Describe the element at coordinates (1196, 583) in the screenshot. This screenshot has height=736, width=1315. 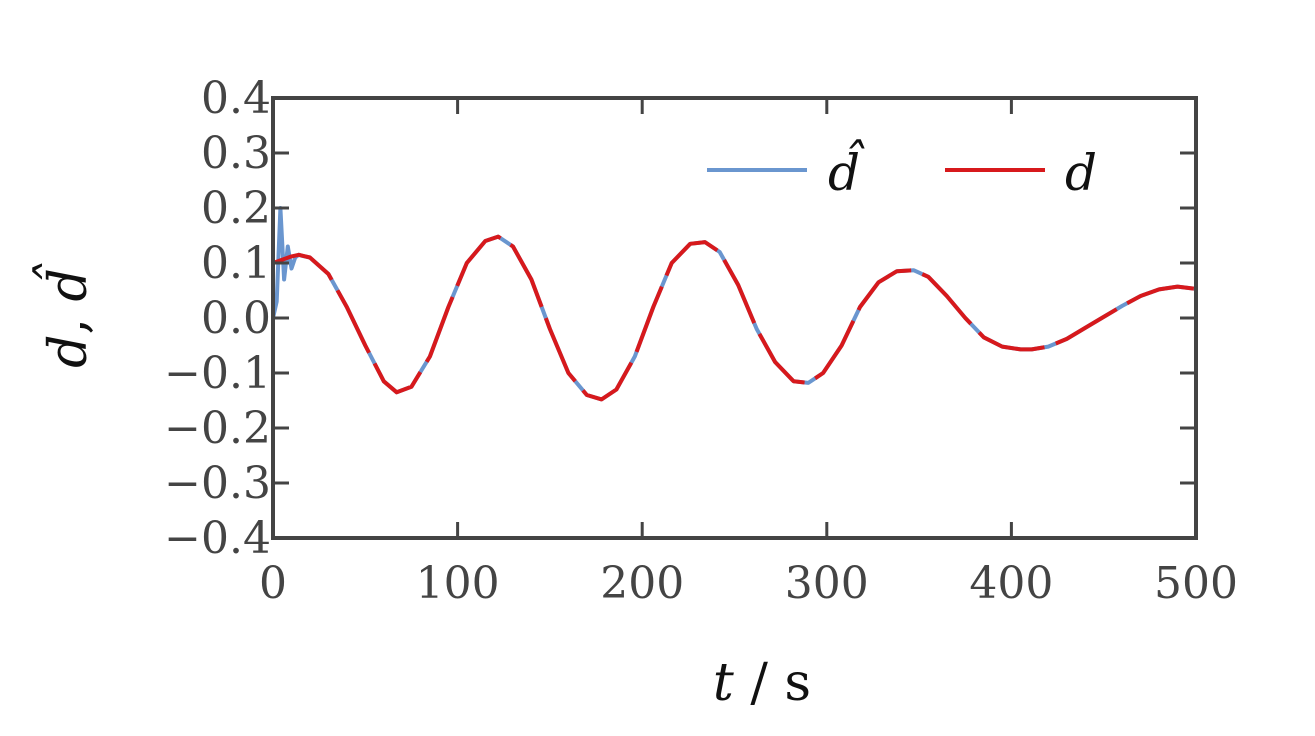
I see `x-tick-label: 500` at that location.